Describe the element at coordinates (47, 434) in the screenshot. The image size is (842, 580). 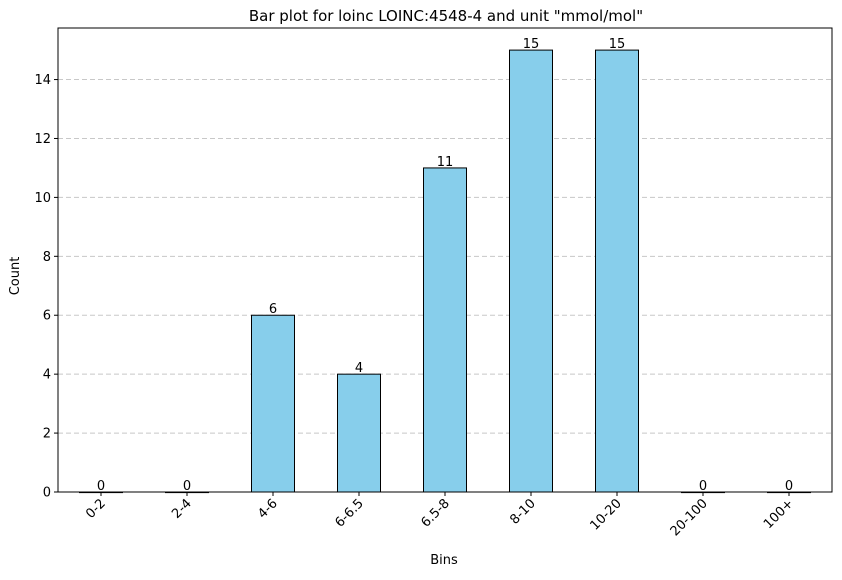
I see `y-tick-label: 2` at that location.